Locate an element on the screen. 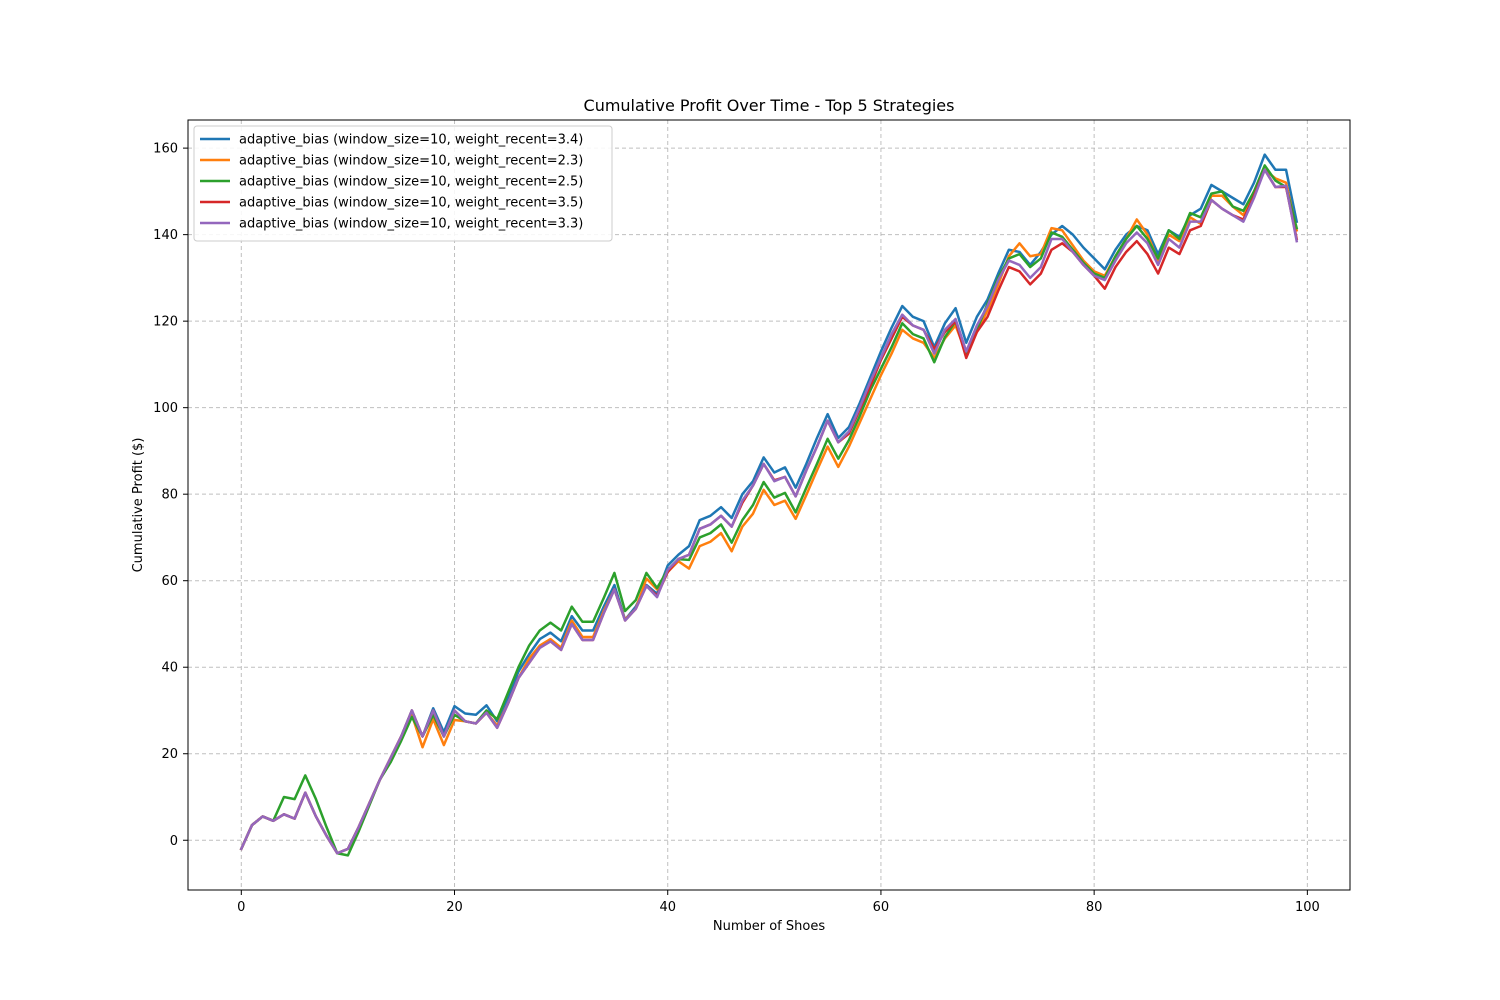  x-tick-label: 20 is located at coordinates (454, 907).